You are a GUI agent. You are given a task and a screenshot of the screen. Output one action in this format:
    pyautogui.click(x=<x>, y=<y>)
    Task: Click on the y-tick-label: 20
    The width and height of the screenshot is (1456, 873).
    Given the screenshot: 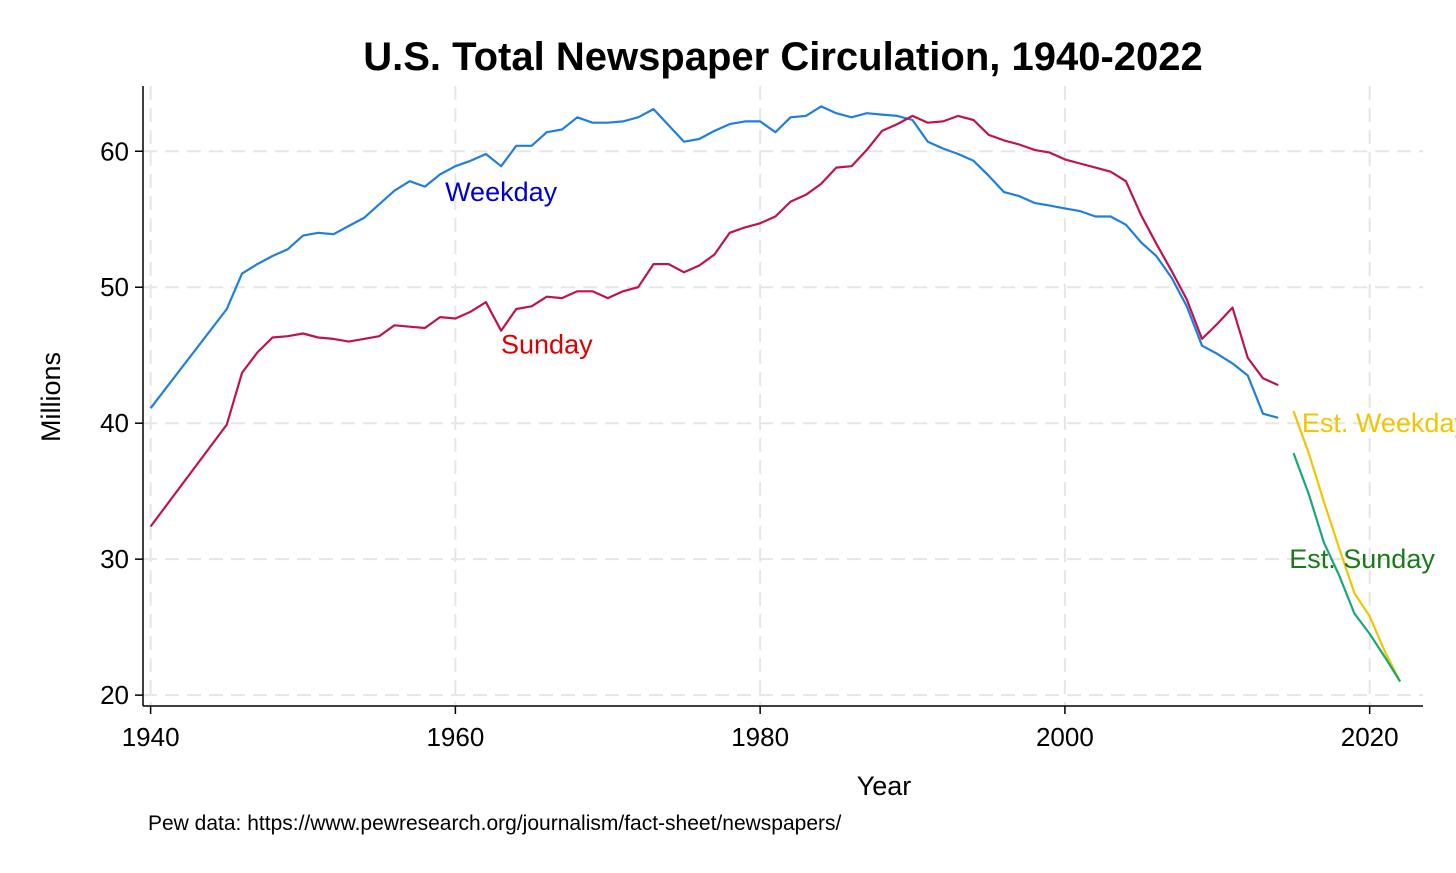 What is the action you would take?
    pyautogui.click(x=114, y=695)
    